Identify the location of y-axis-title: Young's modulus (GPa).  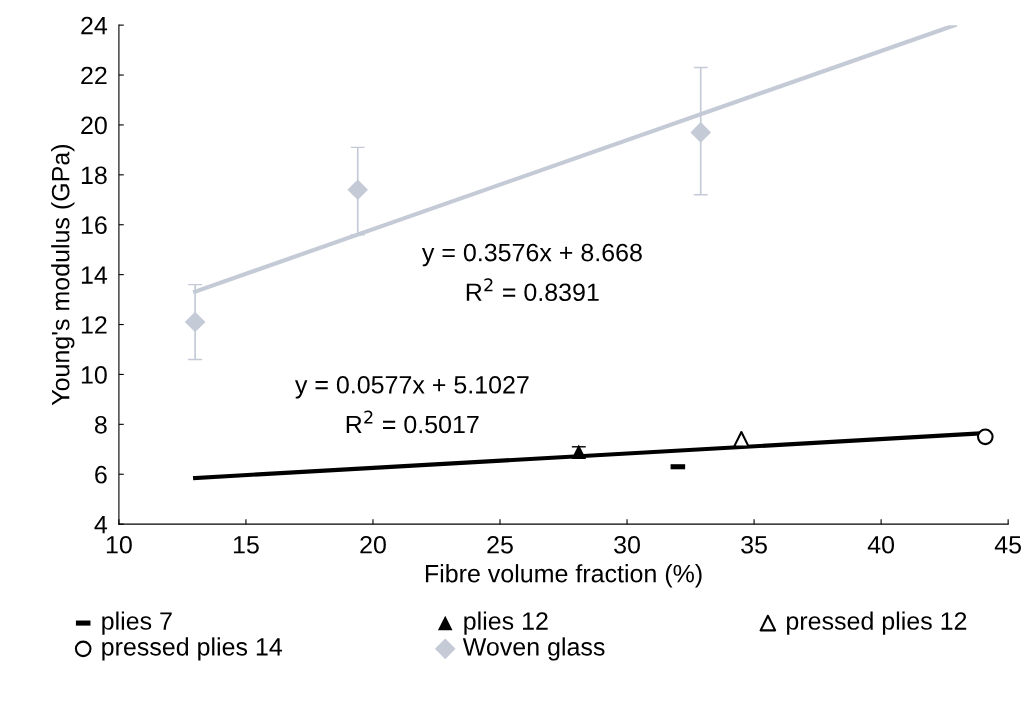
(63, 275).